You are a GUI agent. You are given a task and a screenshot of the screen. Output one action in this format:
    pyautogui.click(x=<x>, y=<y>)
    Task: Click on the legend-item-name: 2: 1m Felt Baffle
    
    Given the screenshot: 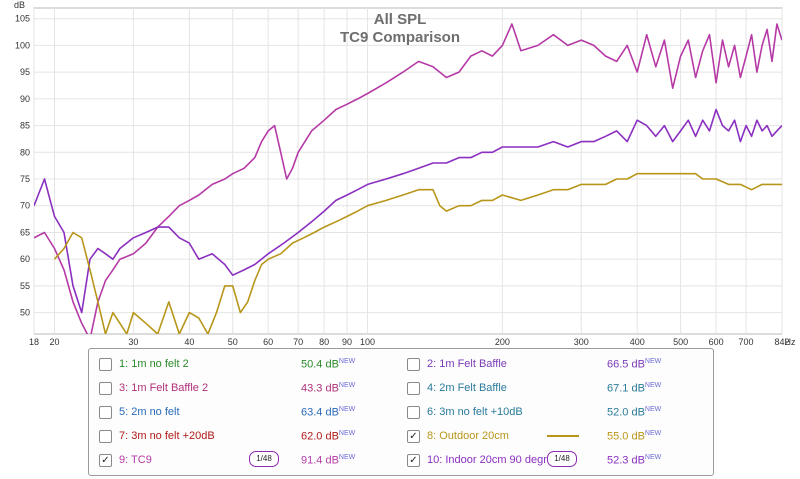 What is the action you would take?
    pyautogui.click(x=467, y=364)
    